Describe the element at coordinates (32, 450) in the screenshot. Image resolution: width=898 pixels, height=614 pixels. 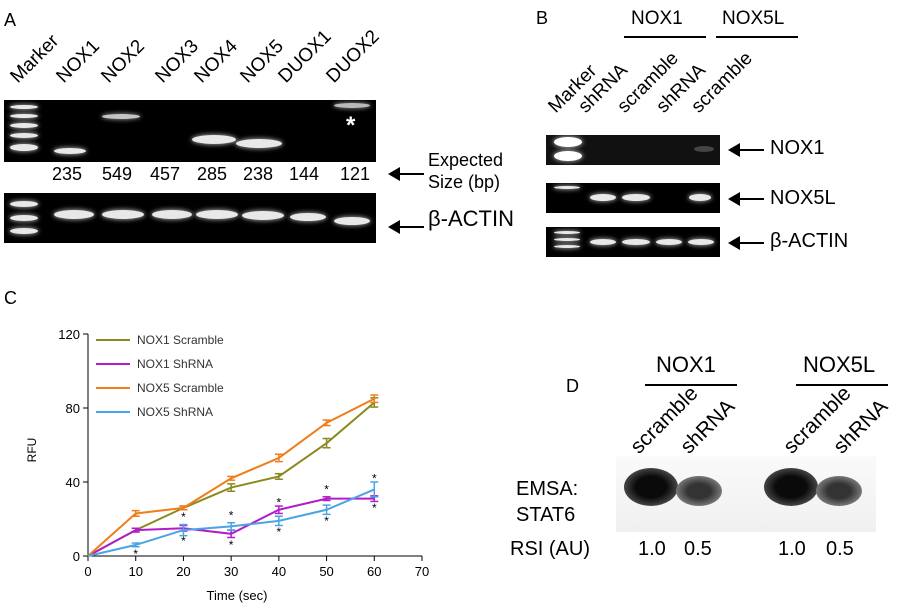
I see `y-axis-label: RFU` at that location.